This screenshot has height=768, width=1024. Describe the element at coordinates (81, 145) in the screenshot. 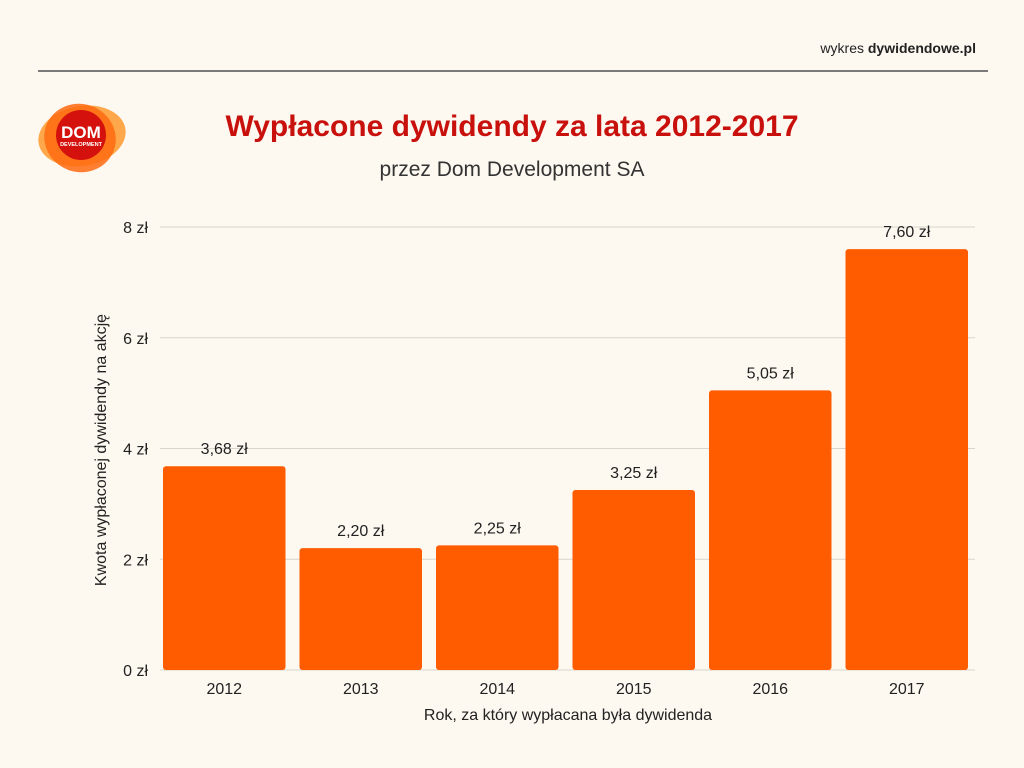

I see `logo-text-development: DEVELOPMENT` at that location.